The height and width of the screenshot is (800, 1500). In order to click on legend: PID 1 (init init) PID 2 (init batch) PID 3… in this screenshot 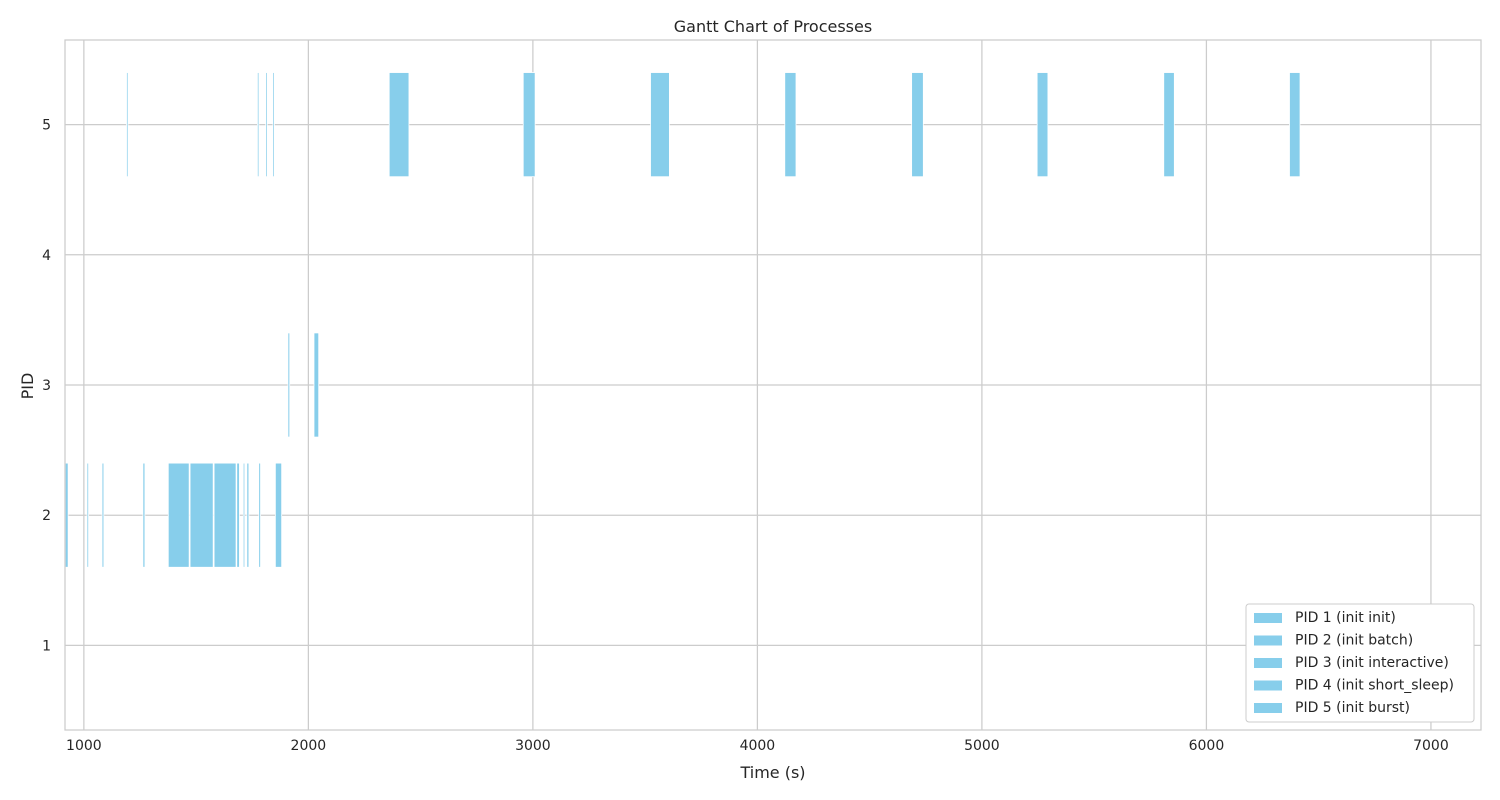, I will do `click(1360, 663)`.